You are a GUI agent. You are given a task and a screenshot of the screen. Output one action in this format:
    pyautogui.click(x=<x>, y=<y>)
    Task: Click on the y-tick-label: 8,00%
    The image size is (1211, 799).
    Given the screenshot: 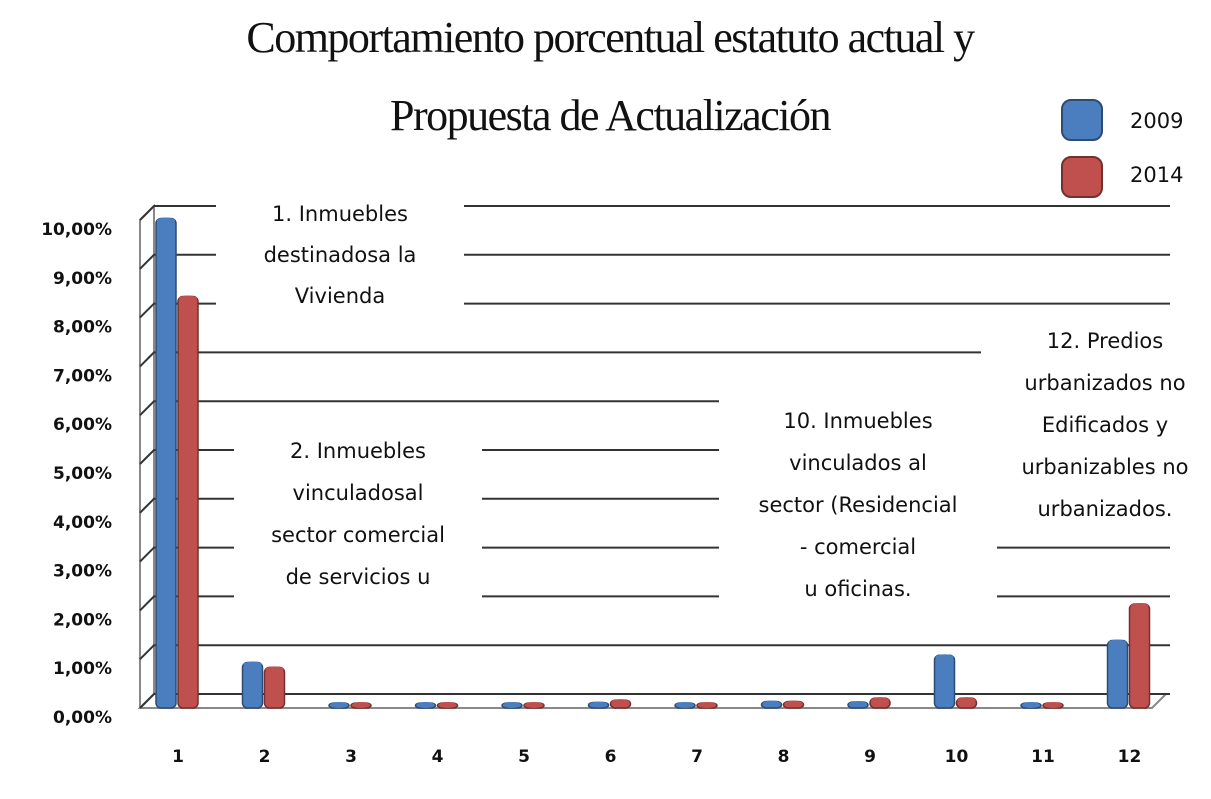 What is the action you would take?
    pyautogui.click(x=82, y=328)
    